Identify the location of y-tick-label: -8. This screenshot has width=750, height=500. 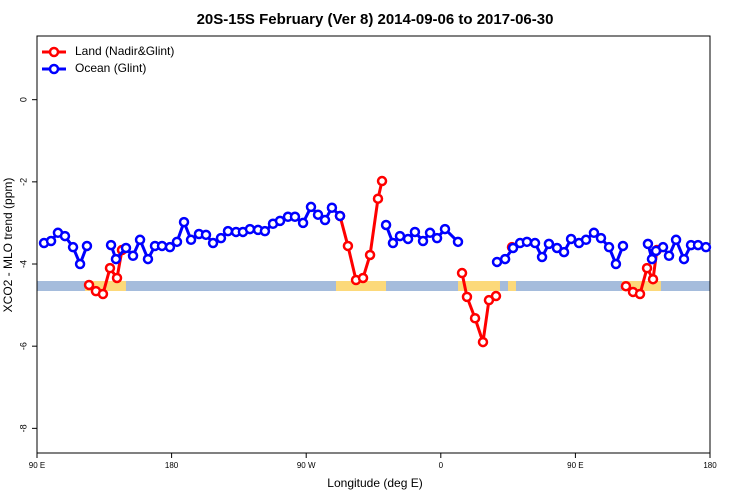
(23, 428).